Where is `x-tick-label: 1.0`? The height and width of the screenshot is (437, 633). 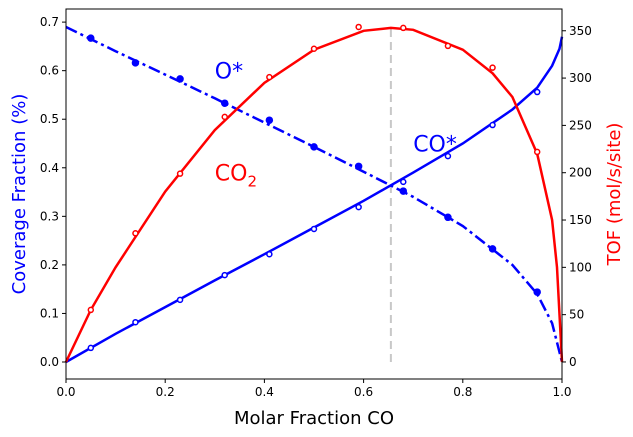 x-tick-label: 1.0 is located at coordinates (561, 392).